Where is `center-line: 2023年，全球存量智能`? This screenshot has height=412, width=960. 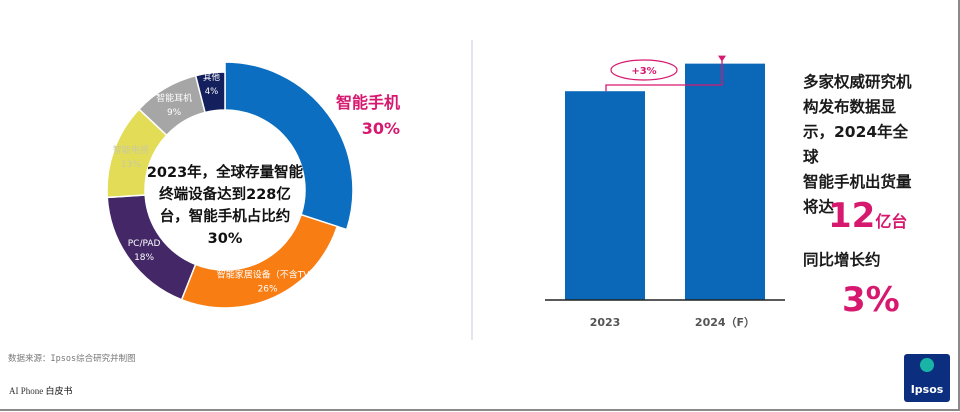
center-line: 2023年，全球存量智能 is located at coordinates (225, 173).